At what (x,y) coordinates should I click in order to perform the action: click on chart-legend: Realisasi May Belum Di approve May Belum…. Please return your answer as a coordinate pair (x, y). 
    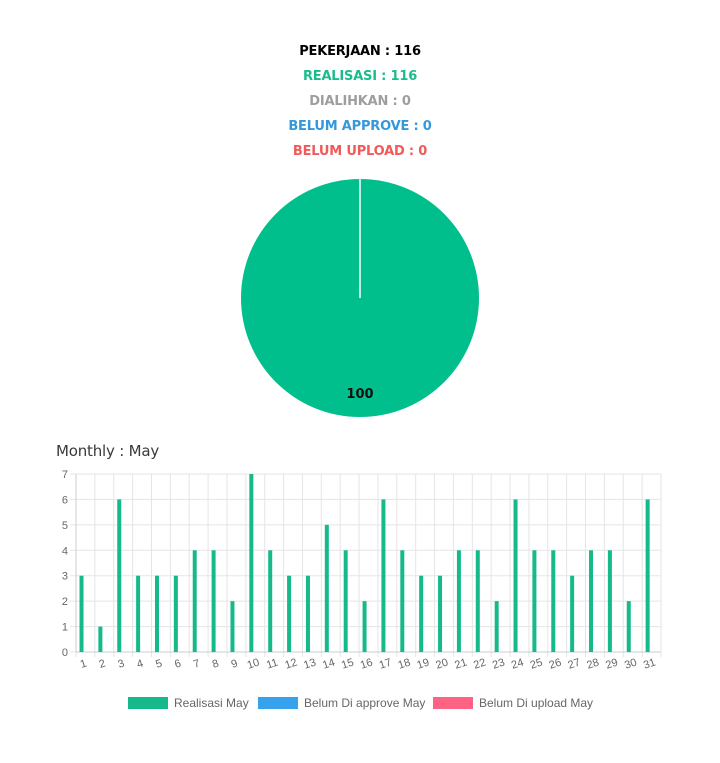
    Looking at the image, I should click on (360, 705).